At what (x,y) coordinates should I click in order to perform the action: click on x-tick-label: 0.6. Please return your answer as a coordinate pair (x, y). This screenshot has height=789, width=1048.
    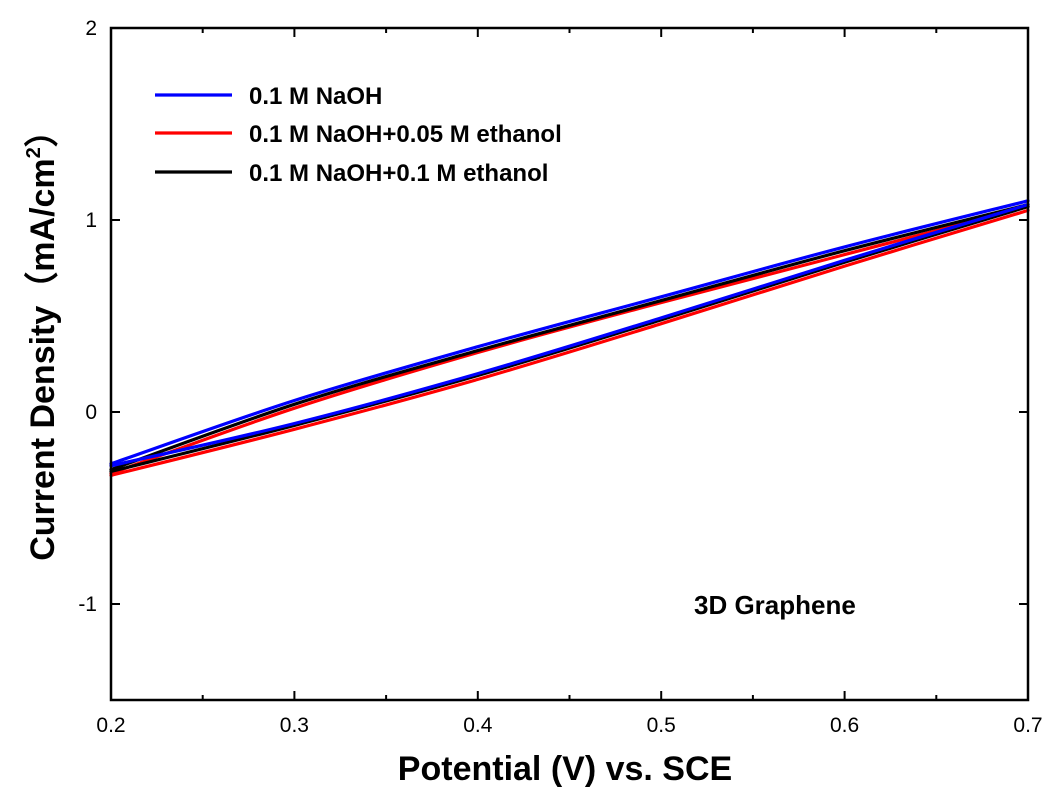
    Looking at the image, I should click on (844, 725).